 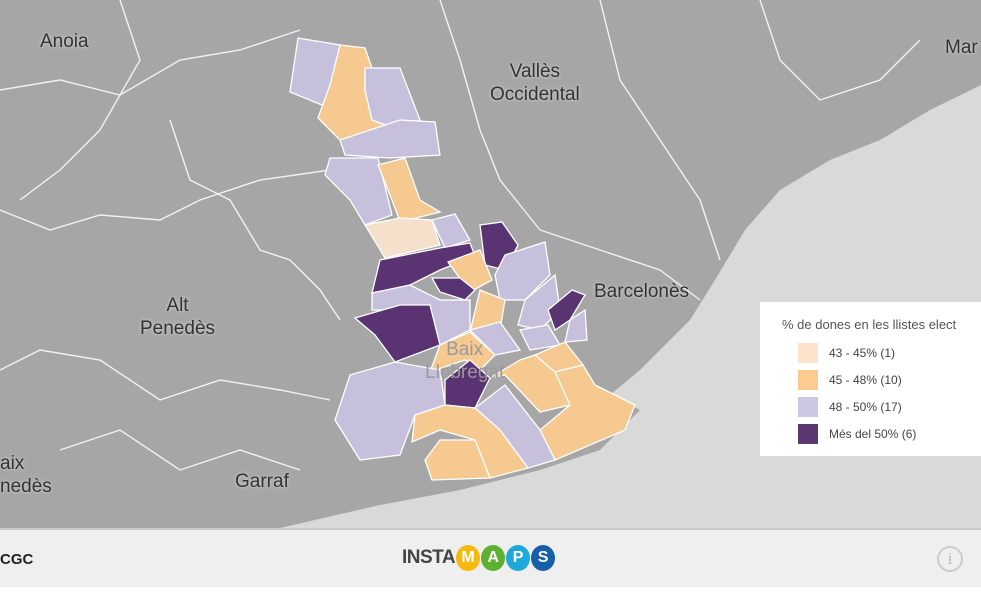 What do you see at coordinates (869, 324) in the screenshot?
I see `legend-title: % de dones en les llistes elect` at bounding box center [869, 324].